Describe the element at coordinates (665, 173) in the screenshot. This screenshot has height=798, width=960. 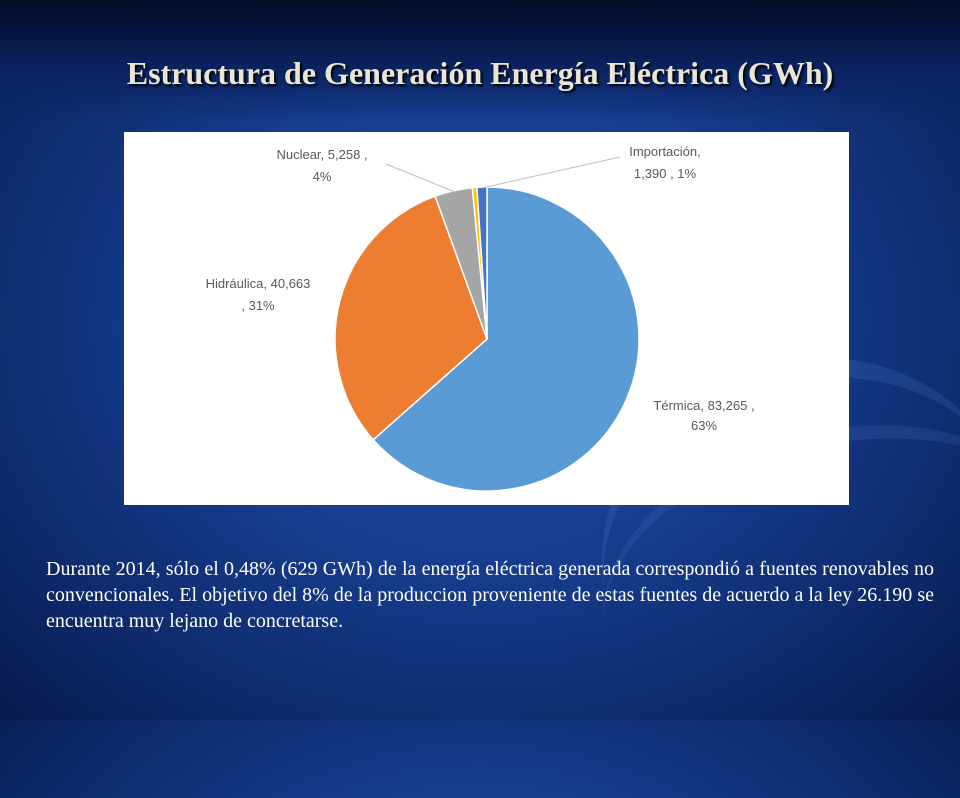
I see `data-label-importación-line2: 1,390 , 1%` at that location.